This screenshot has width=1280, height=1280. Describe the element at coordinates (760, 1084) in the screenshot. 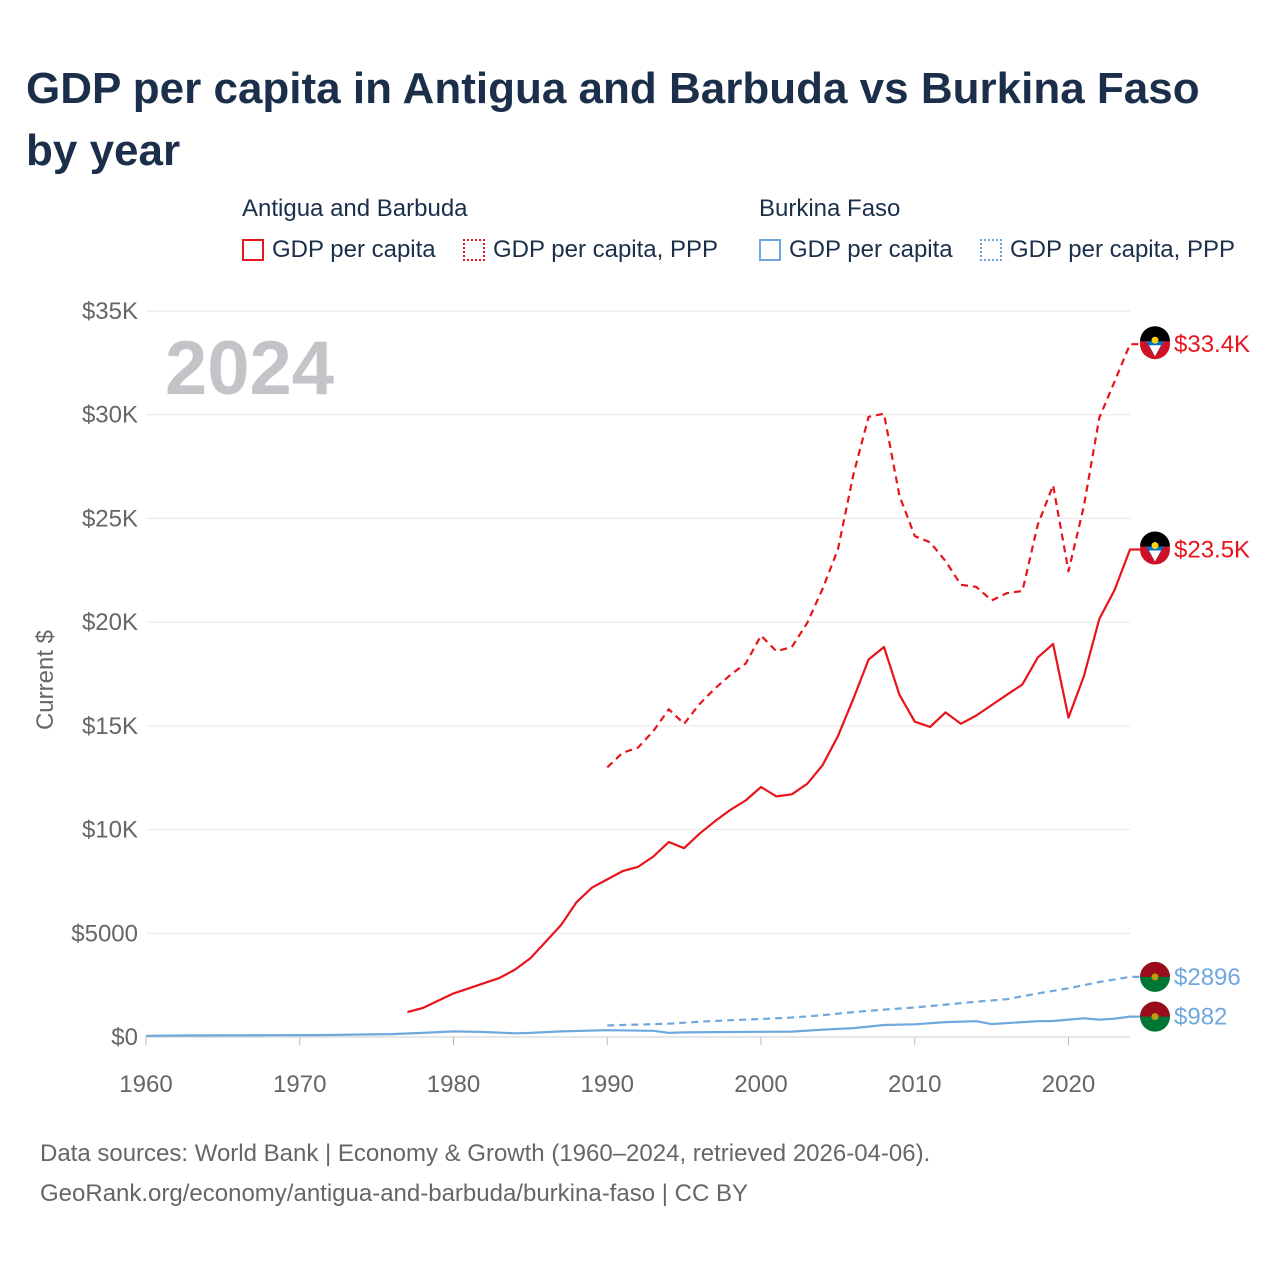

I see `x-tick-label: 2000` at that location.